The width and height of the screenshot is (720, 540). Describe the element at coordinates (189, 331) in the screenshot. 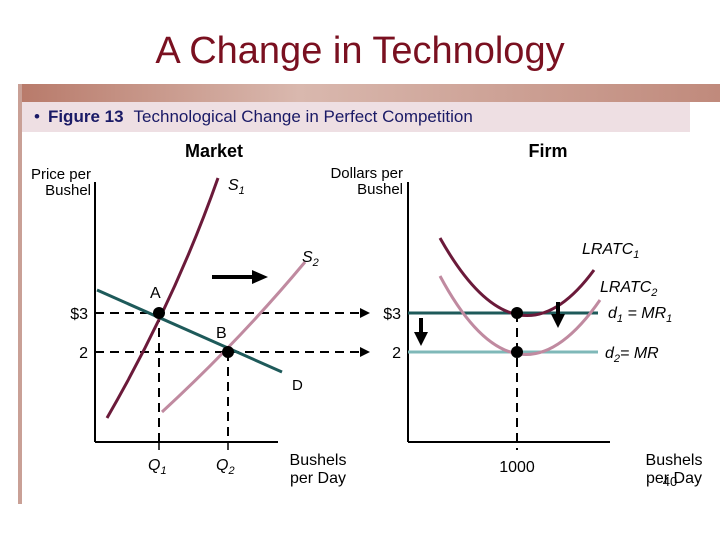

I see `demand-curve-d` at that location.